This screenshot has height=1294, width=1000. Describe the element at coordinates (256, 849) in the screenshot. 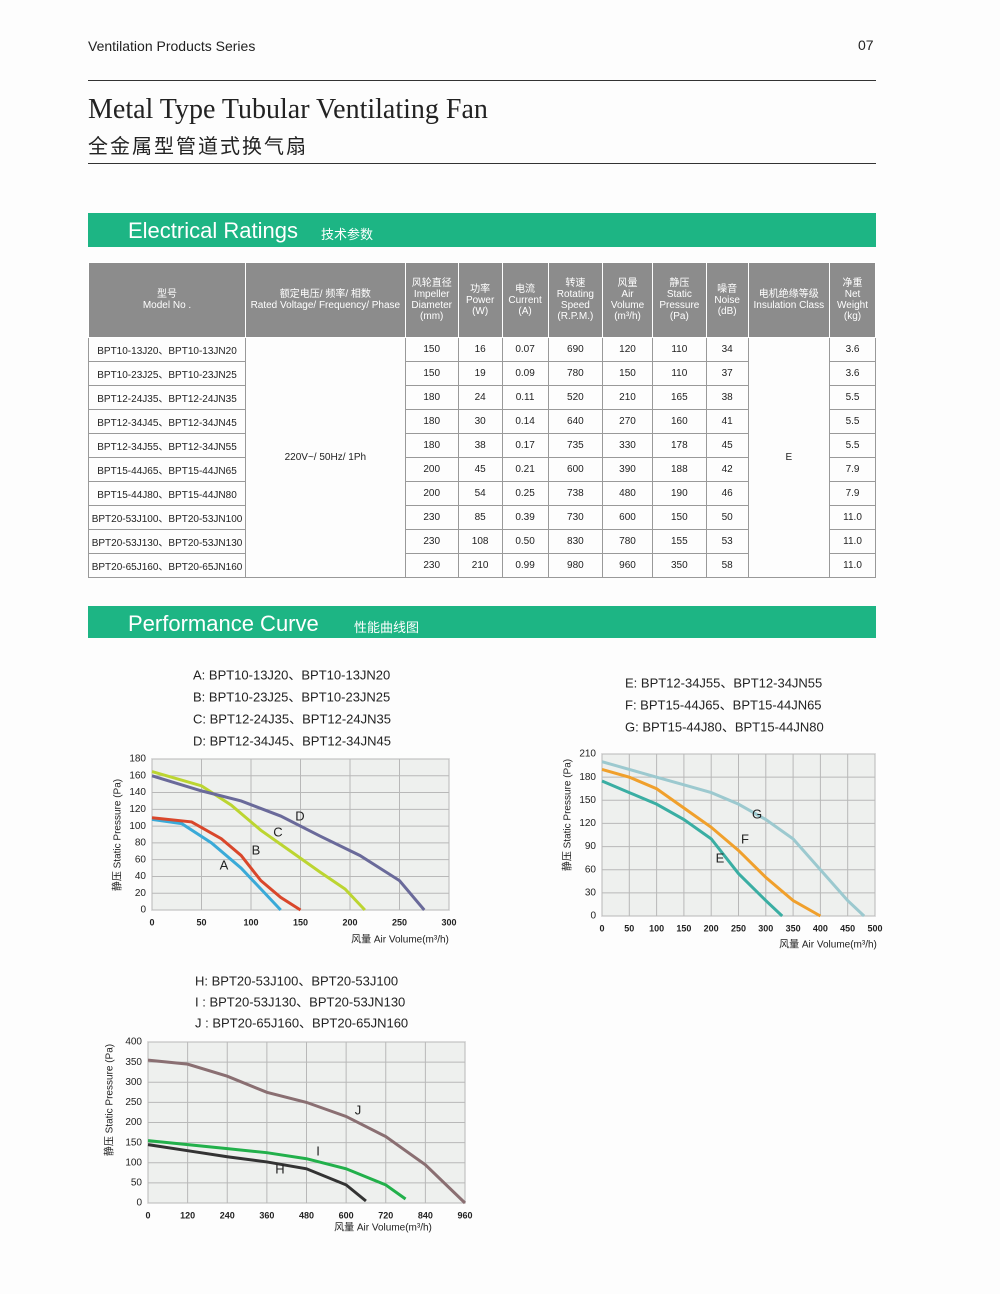

I see `curve-label: B` at that location.